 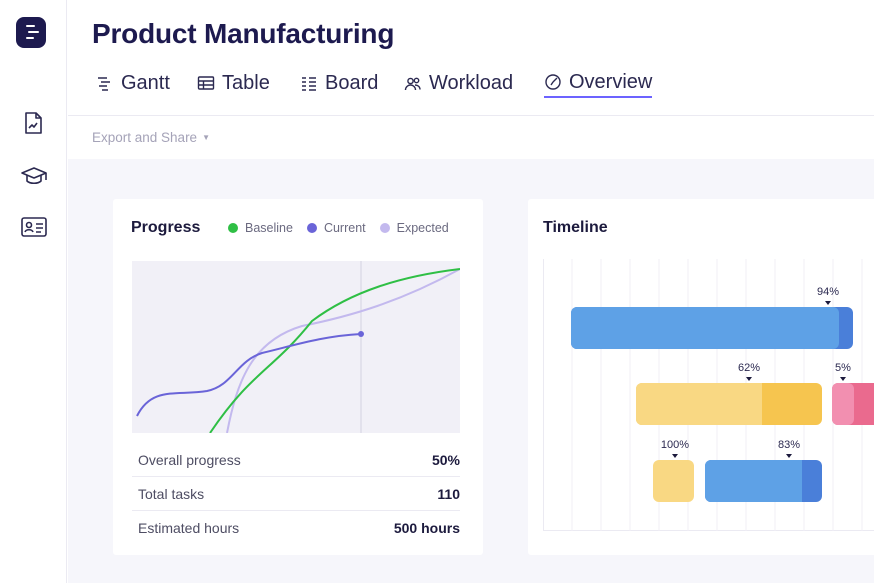 What do you see at coordinates (412, 84) in the screenshot?
I see `workload-icon` at bounding box center [412, 84].